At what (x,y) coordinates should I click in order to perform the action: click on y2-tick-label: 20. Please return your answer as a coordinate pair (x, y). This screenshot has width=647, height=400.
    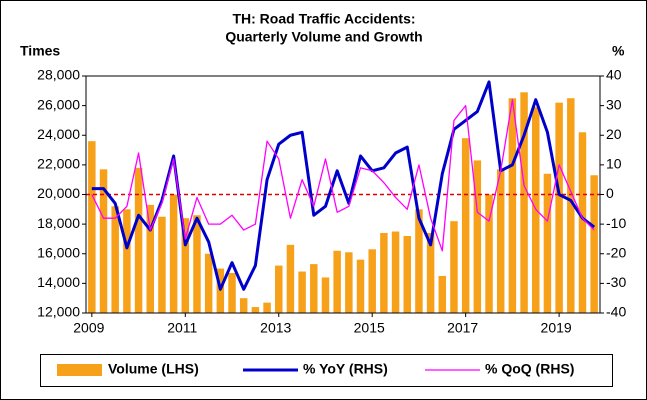
    Looking at the image, I should click on (614, 134).